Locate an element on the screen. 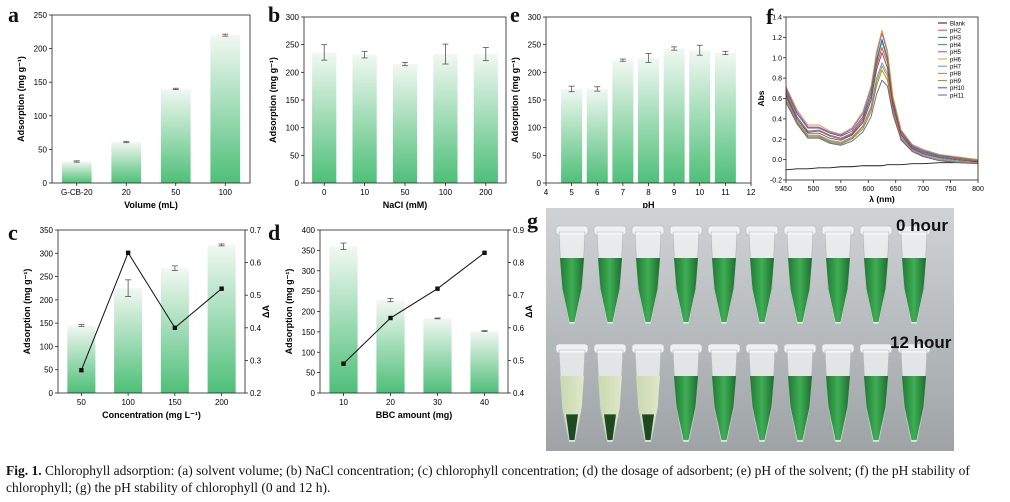  xtick-label-e-10: 10 is located at coordinates (699, 192).